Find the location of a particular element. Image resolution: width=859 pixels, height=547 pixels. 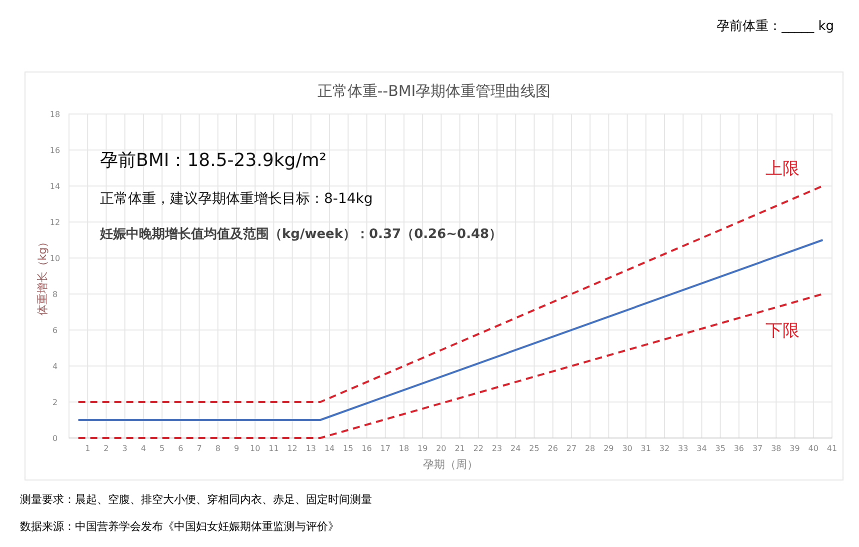

text: 孕前体重：_____ kg is located at coordinates (775, 26).